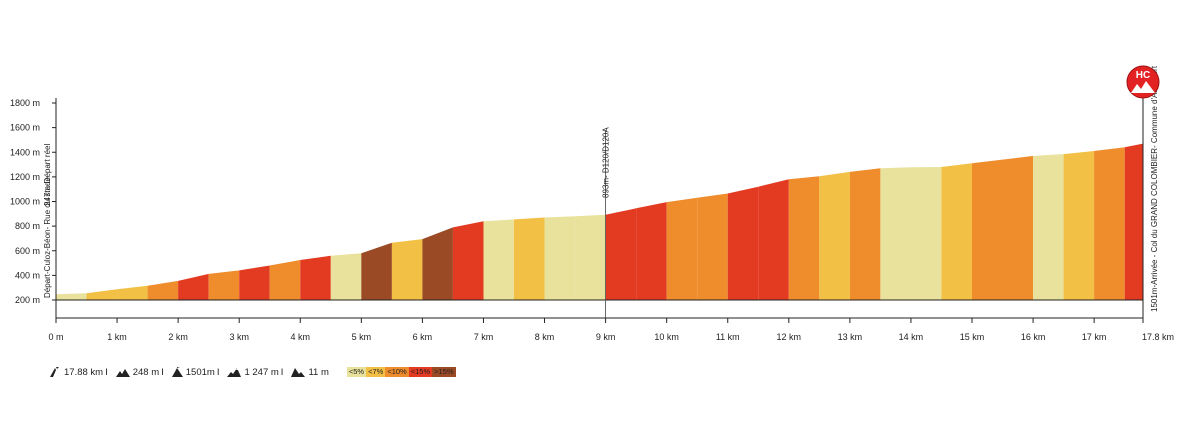 This screenshot has width=1180, height=426. What do you see at coordinates (27, 226) in the screenshot?
I see `y-tick-label: 800 m` at bounding box center [27, 226].